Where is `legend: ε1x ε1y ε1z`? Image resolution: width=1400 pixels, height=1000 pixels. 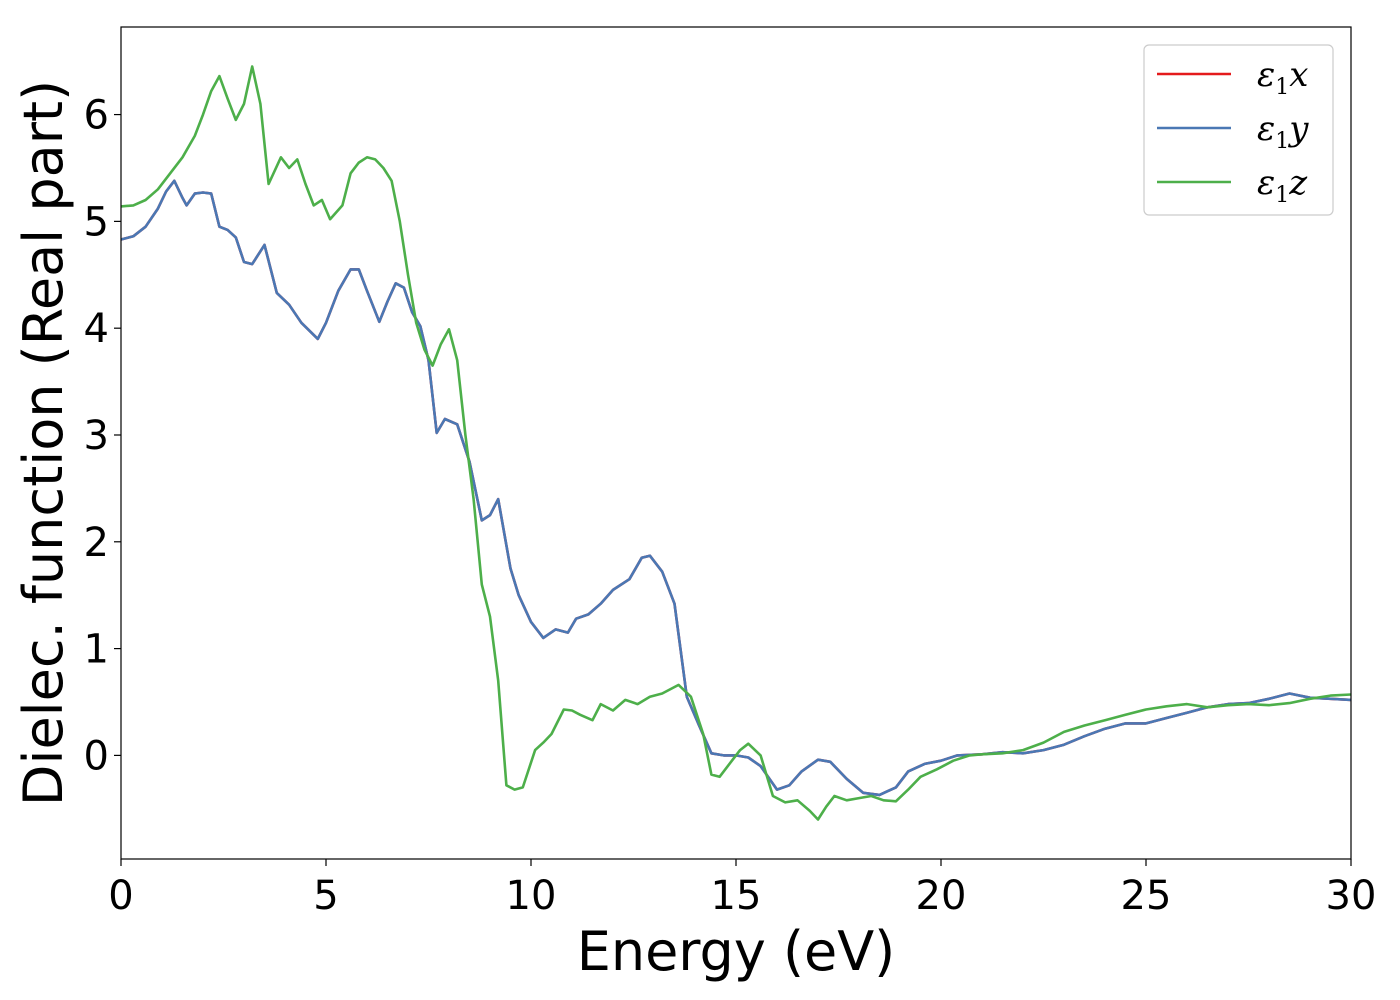 legend: ε1x ε1y ε1z is located at coordinates (1238, 130).